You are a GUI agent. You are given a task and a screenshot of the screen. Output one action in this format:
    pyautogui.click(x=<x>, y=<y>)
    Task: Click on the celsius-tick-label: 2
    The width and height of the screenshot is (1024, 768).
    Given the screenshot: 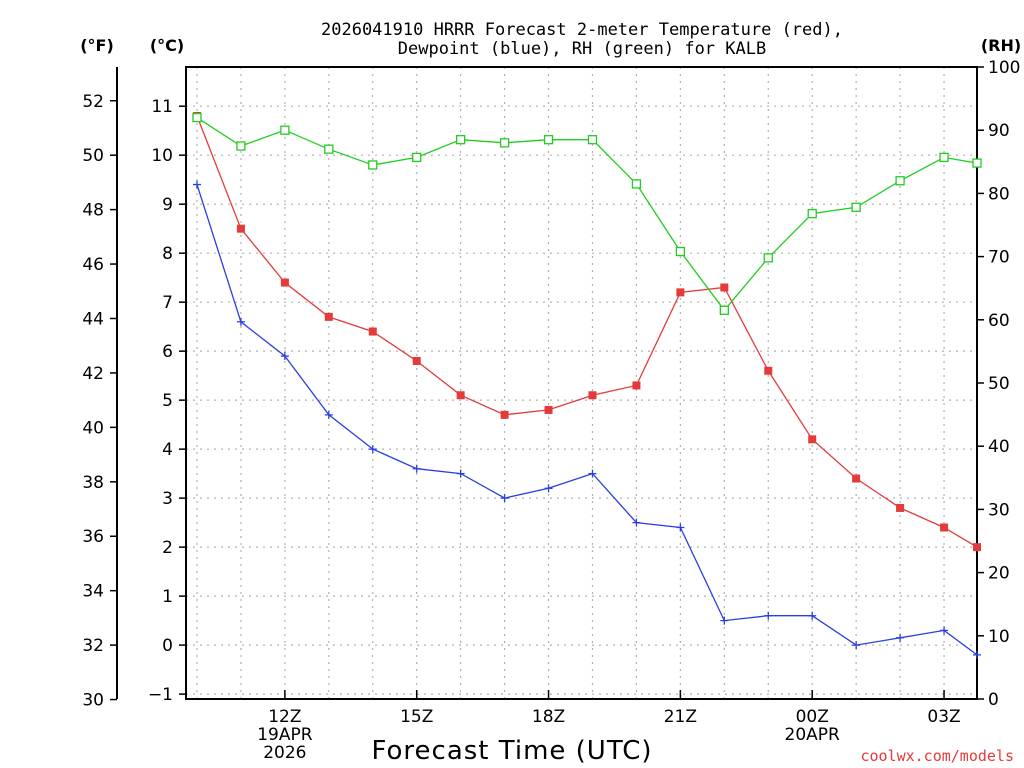 What is the action you would take?
    pyautogui.click(x=167, y=548)
    